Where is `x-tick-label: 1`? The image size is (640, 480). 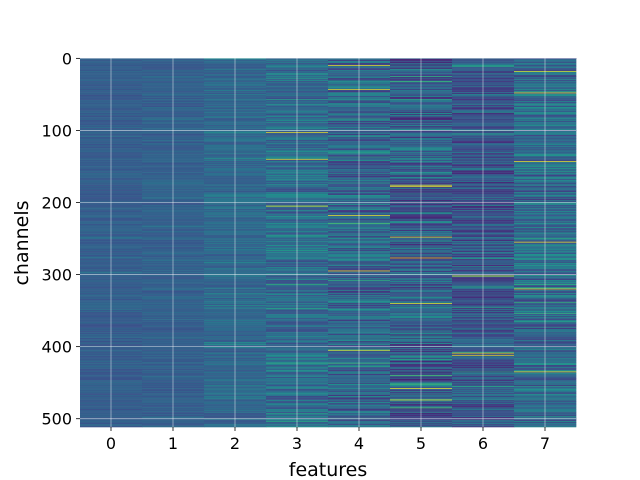
x-tick-label: 1 is located at coordinates (173, 443).